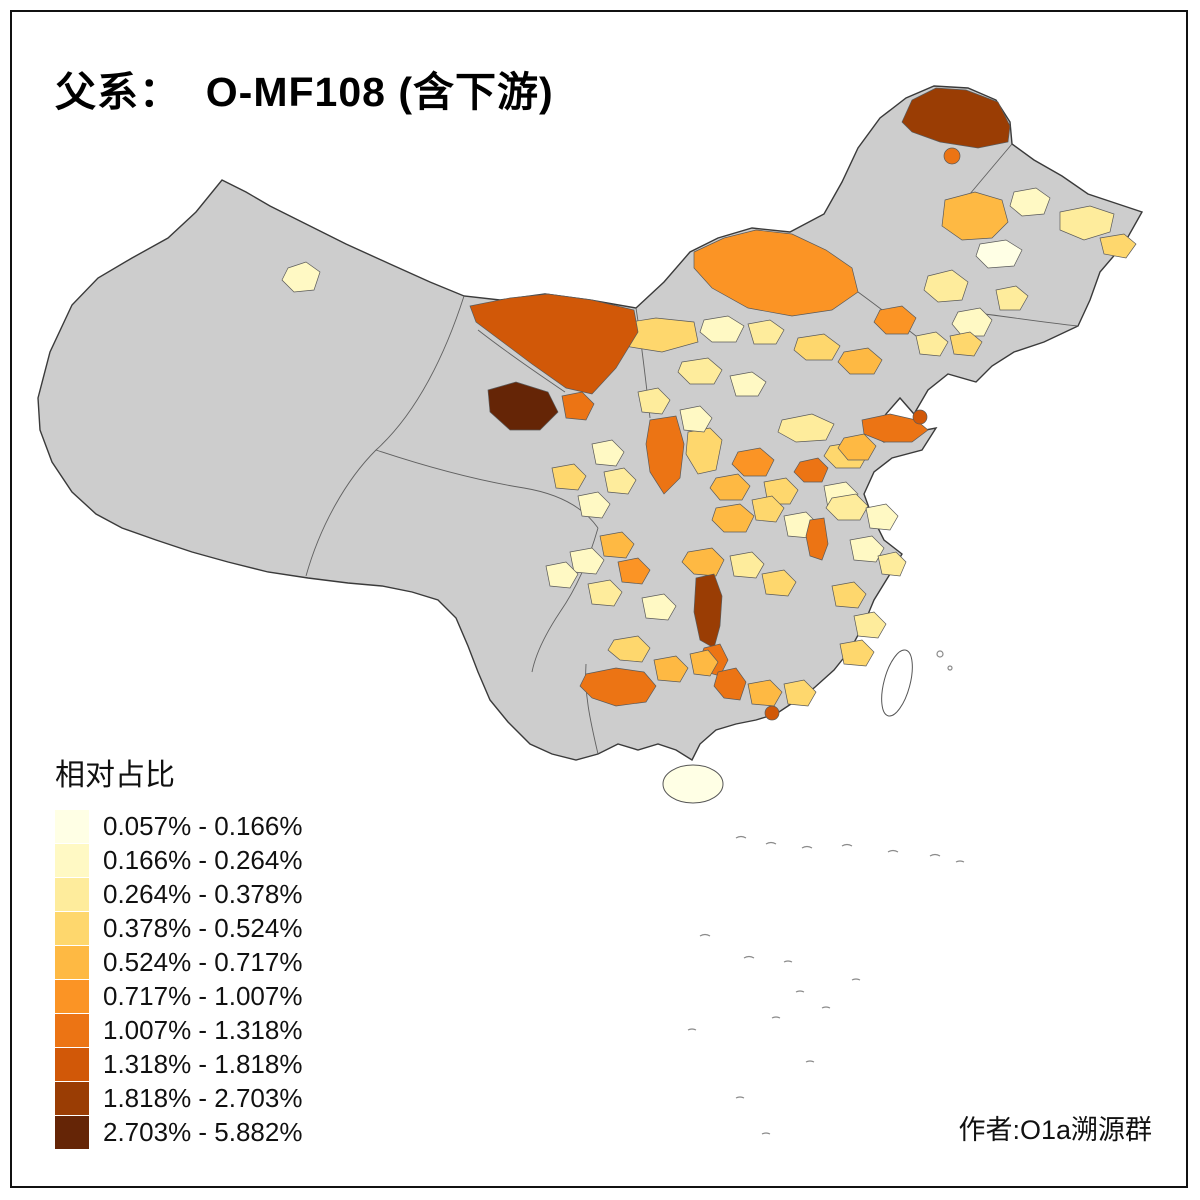 This screenshot has width=1200, height=1200. What do you see at coordinates (203, 1132) in the screenshot?
I see `legend-label: 2.703% - 5.882%` at bounding box center [203, 1132].